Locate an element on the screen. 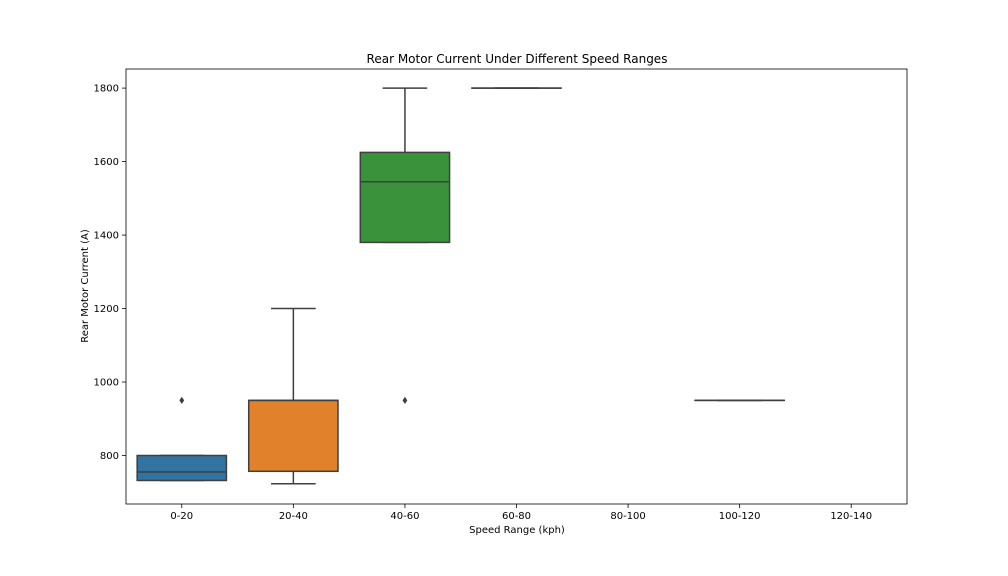  y-axis: 800 1000 1200 1400 1600 1800 is located at coordinates (110, 273).